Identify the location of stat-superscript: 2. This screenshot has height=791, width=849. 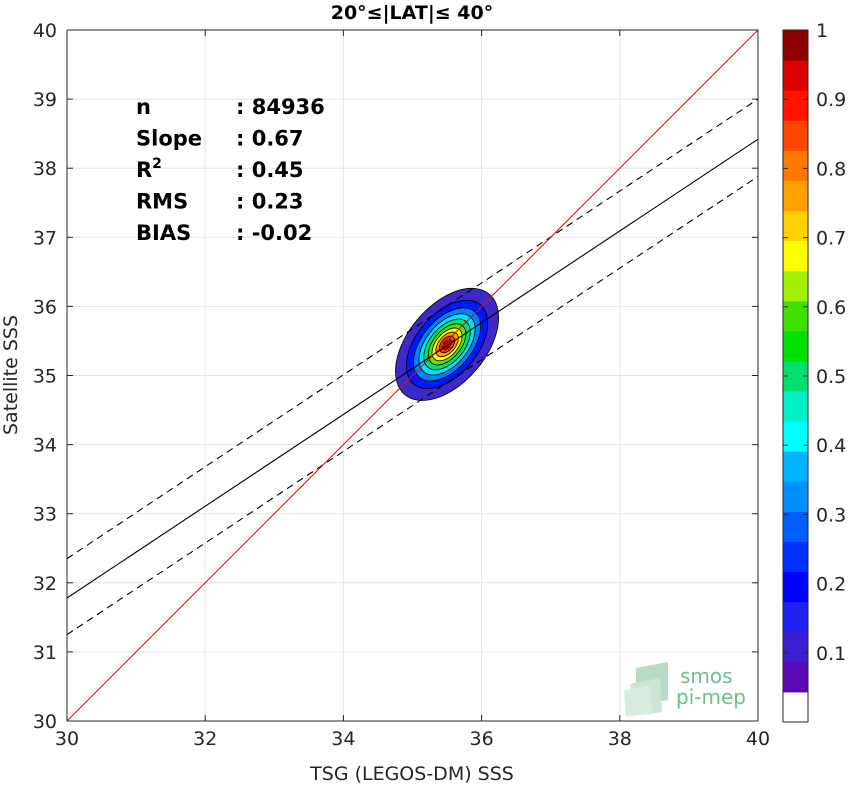
(157, 164).